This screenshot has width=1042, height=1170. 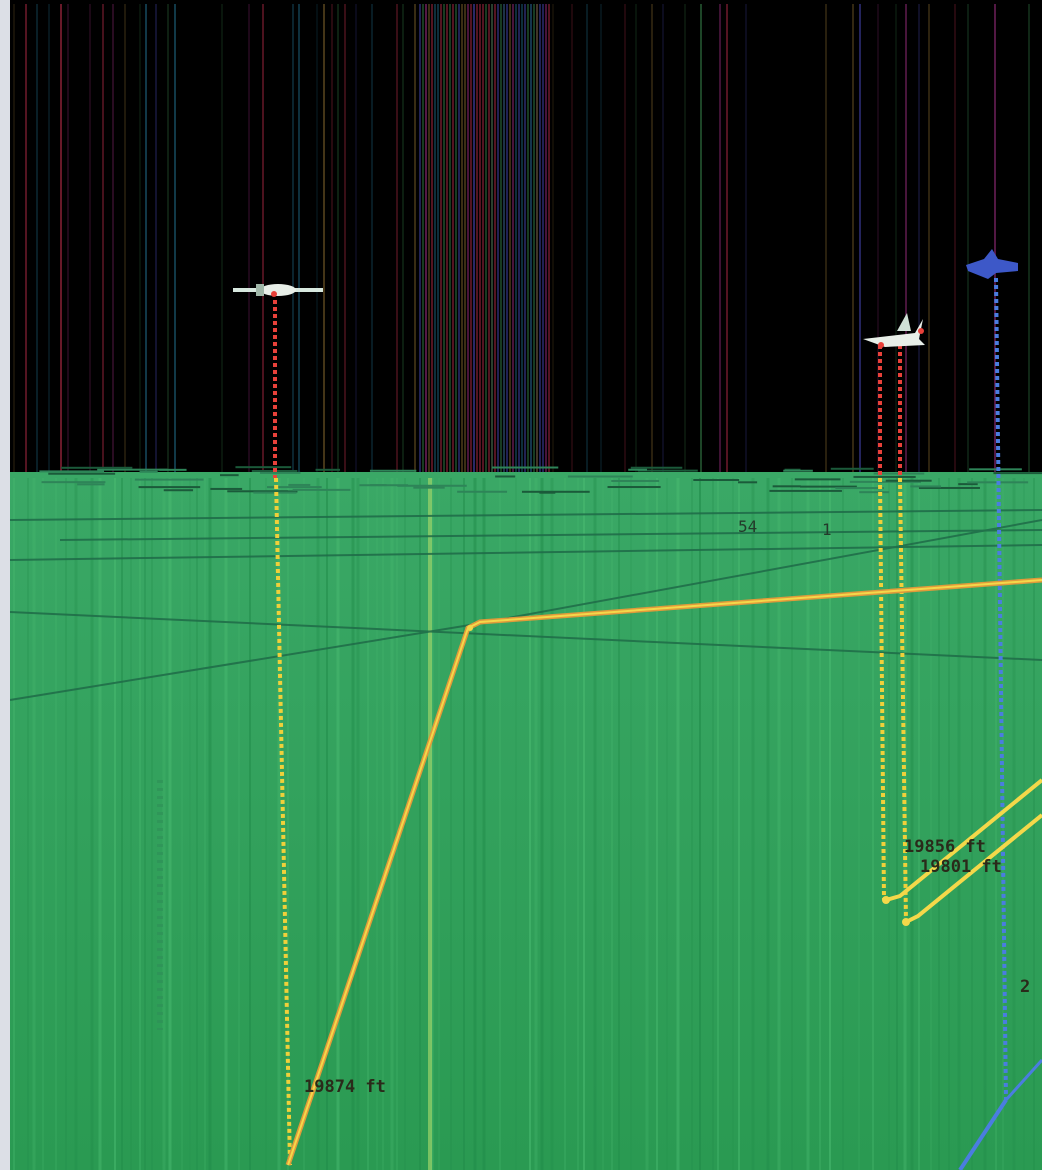 What do you see at coordinates (747, 526) in the screenshot?
I see `grid-label: 54` at bounding box center [747, 526].